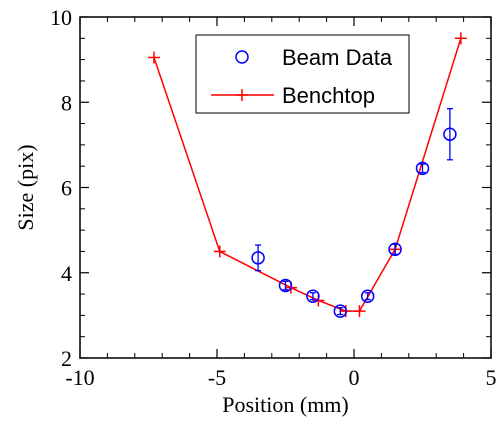  What do you see at coordinates (491, 377) in the screenshot?
I see `x-tick-label: 5` at bounding box center [491, 377].